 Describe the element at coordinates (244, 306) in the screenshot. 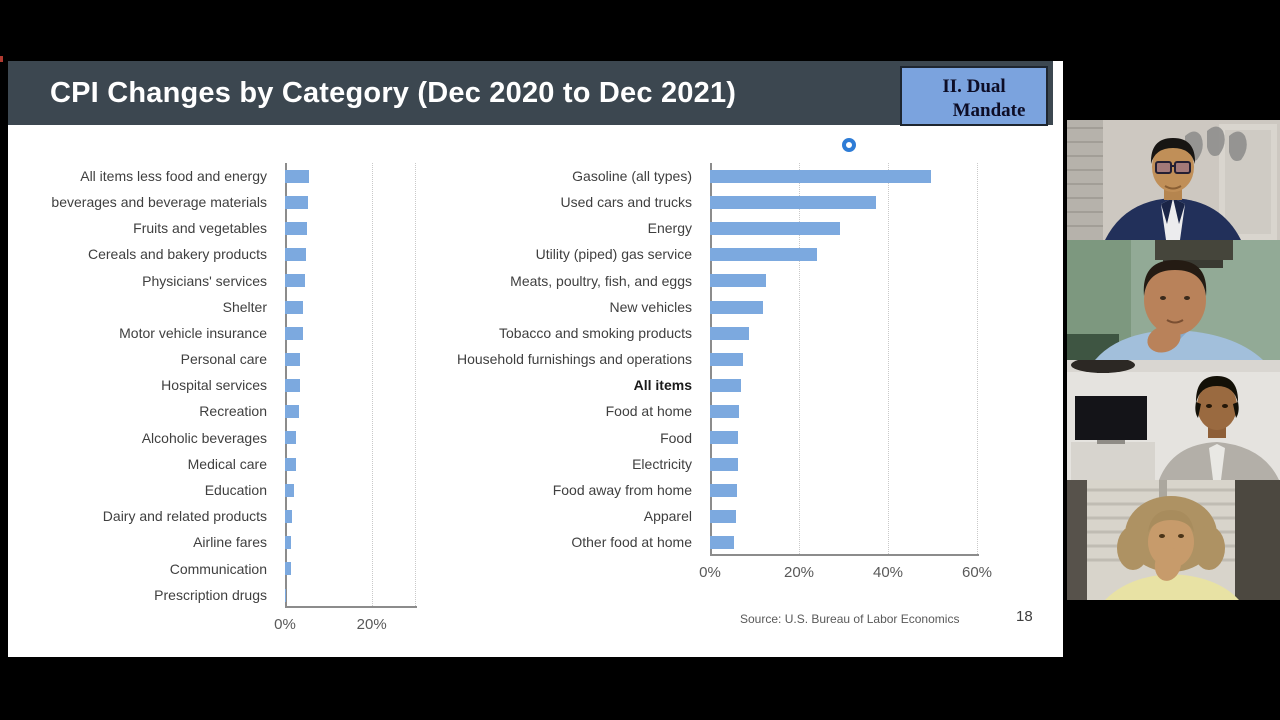

I see `category-label: Shelter` at that location.